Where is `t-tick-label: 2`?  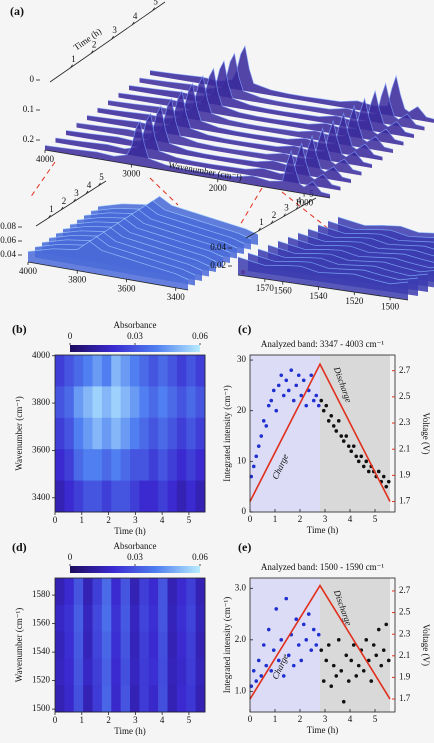 t-tick-label: 2 is located at coordinates (94, 44).